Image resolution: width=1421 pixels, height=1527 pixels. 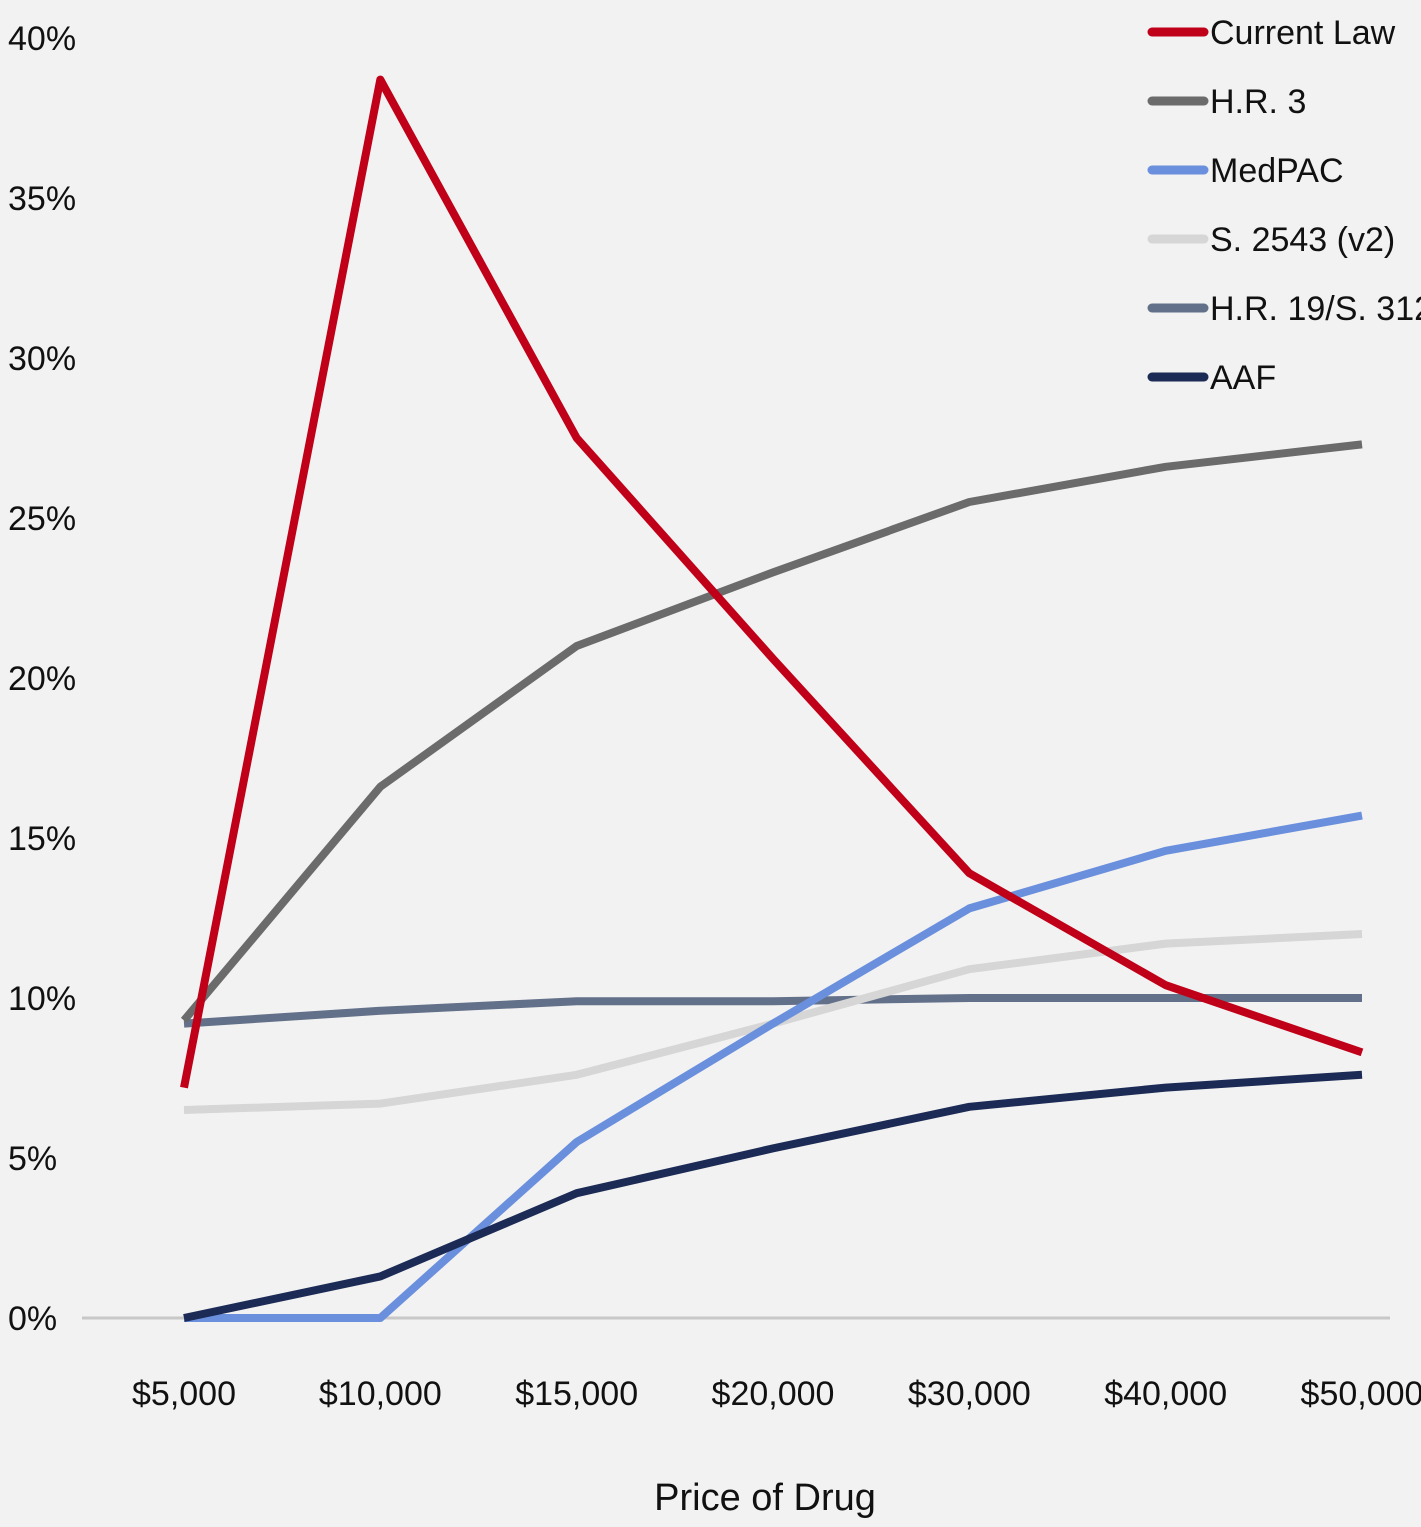 What do you see at coordinates (1258, 102) in the screenshot?
I see `legend-label: H.R. 3` at bounding box center [1258, 102].